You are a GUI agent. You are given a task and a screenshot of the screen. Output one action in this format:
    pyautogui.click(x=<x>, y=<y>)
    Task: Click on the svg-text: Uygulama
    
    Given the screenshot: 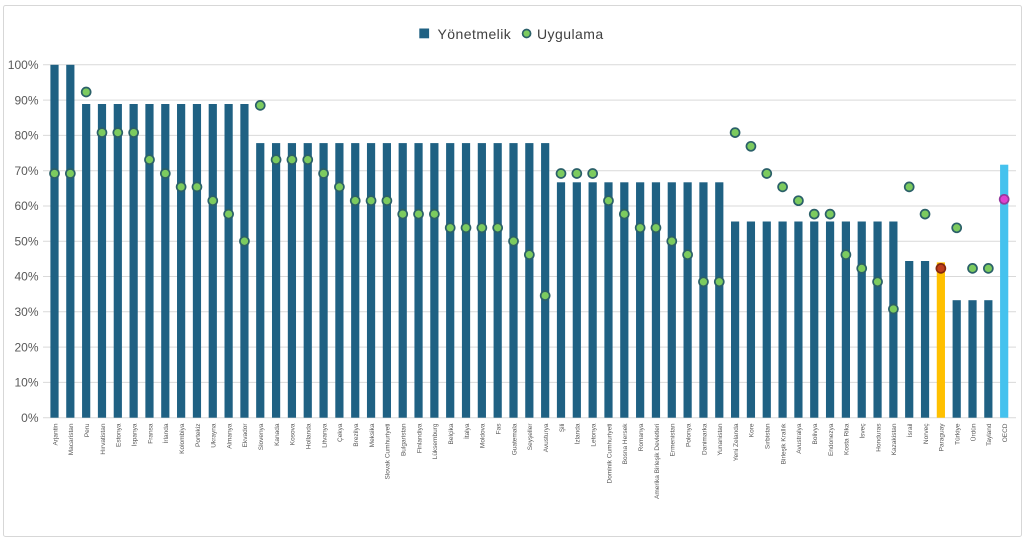 What is the action you would take?
    pyautogui.click(x=570, y=34)
    